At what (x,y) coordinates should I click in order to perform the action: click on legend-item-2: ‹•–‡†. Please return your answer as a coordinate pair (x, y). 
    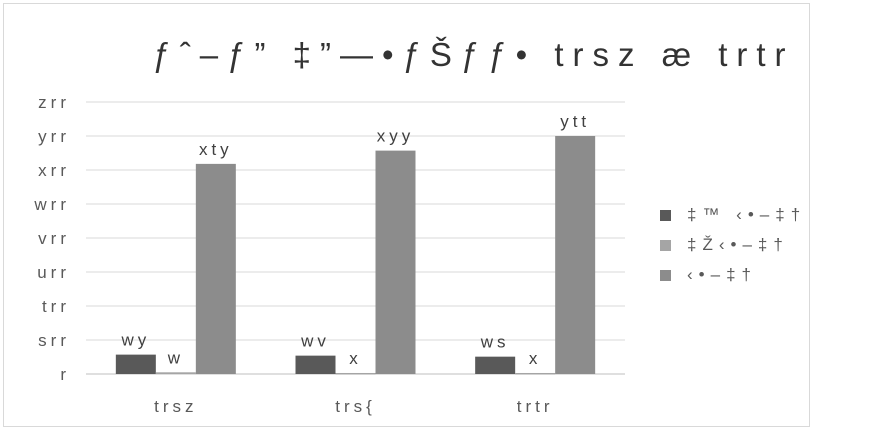
    Looking at the image, I should click on (733, 275).